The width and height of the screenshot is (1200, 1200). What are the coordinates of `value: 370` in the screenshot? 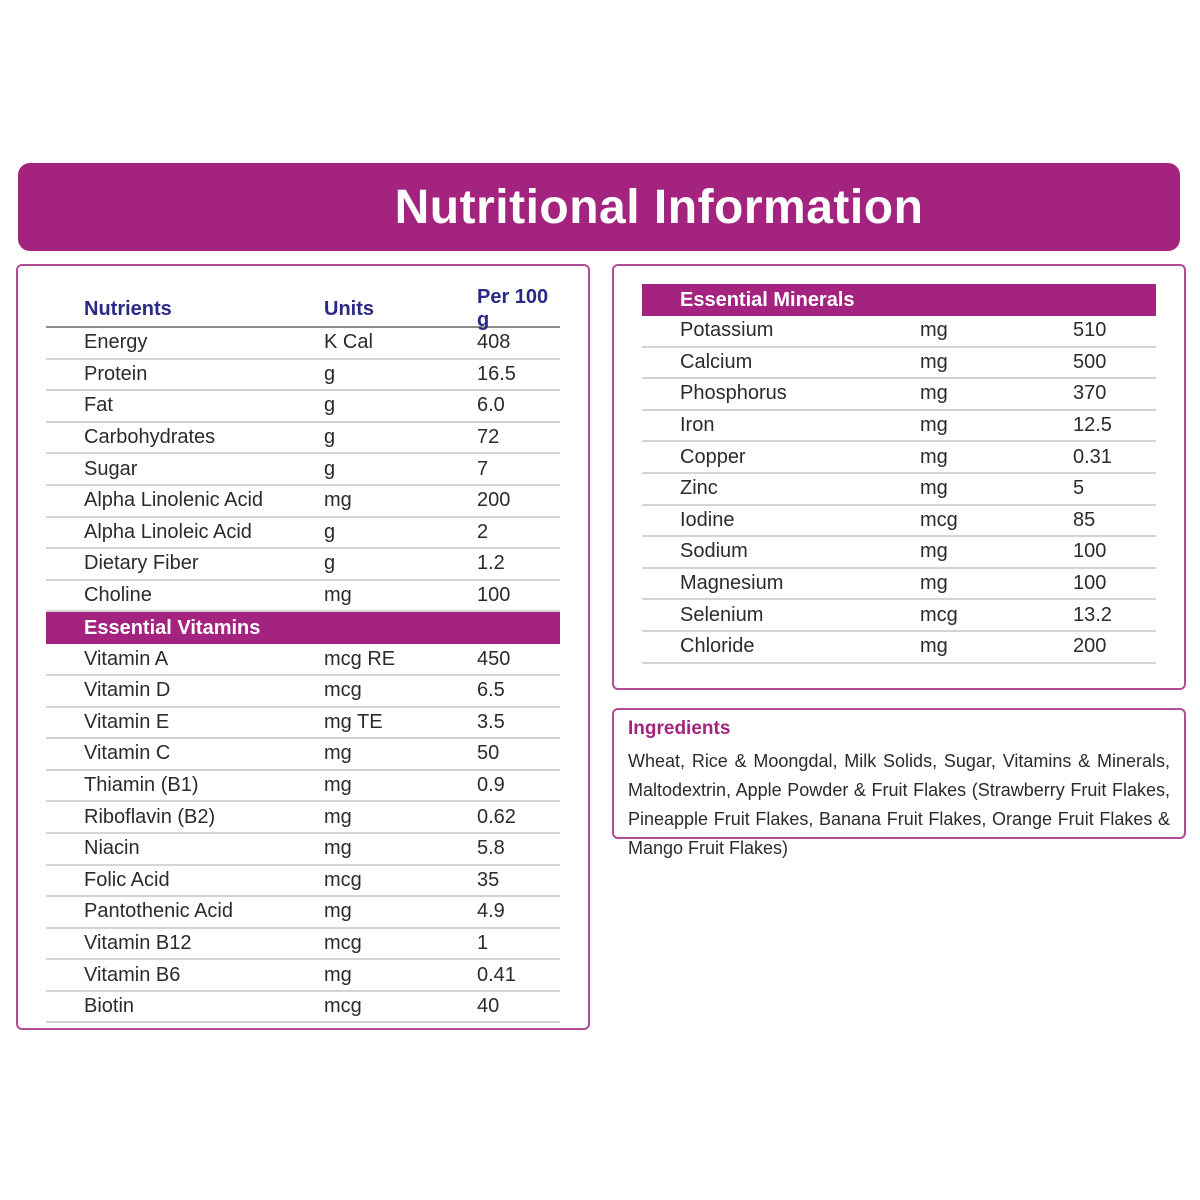 It's located at (1090, 393).